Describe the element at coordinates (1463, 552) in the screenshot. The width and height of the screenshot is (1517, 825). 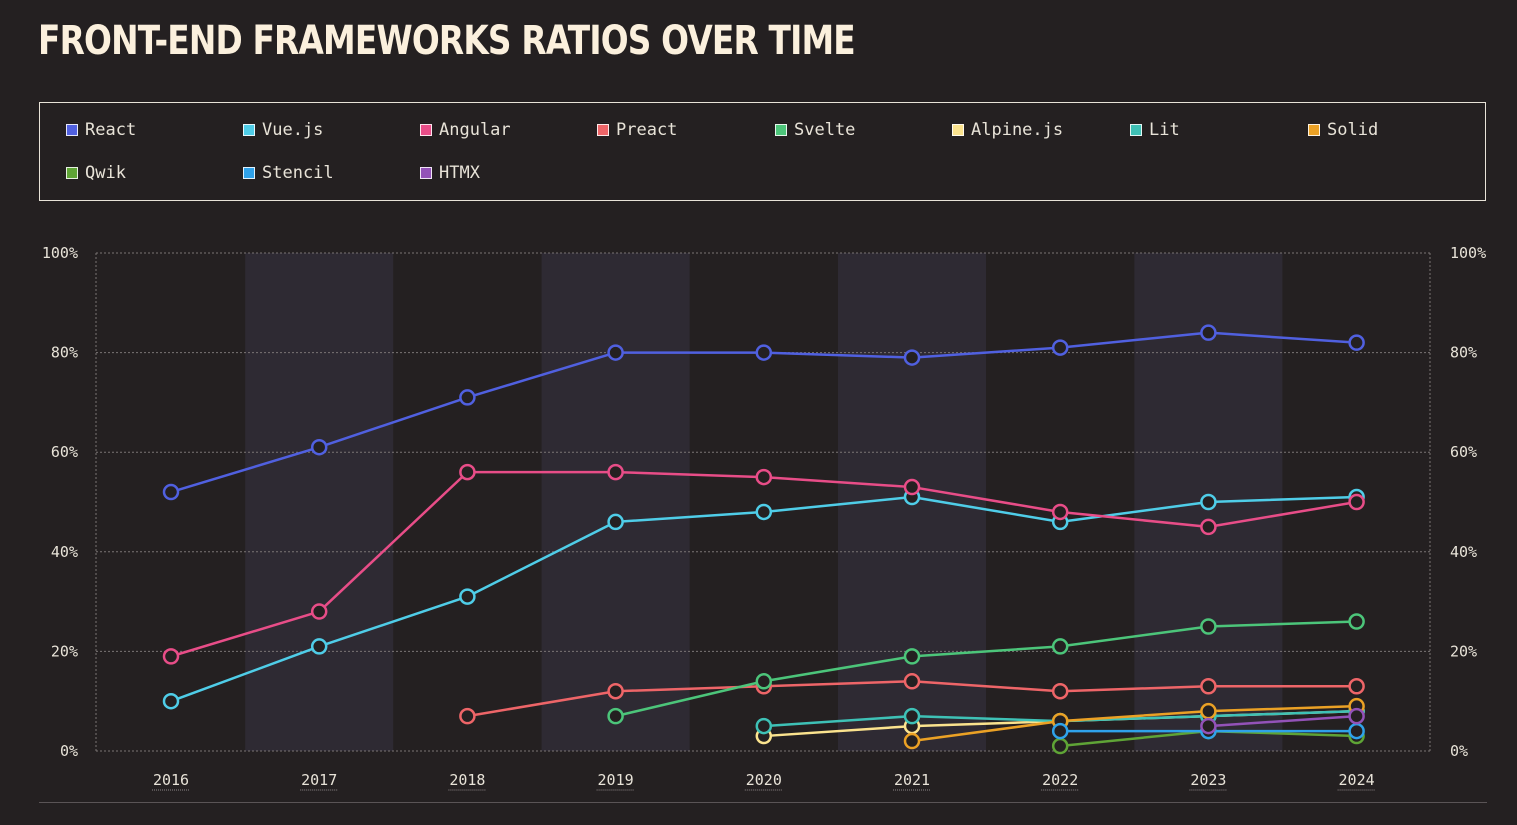
I see `y-tick-label-right: 40%` at that location.